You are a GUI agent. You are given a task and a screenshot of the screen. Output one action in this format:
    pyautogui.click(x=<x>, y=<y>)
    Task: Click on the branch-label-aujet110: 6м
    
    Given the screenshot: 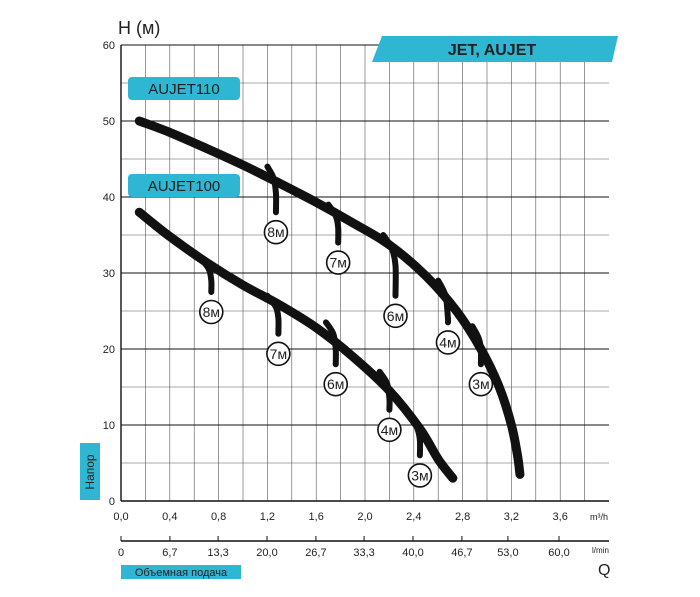 What is the action you would take?
    pyautogui.click(x=395, y=316)
    